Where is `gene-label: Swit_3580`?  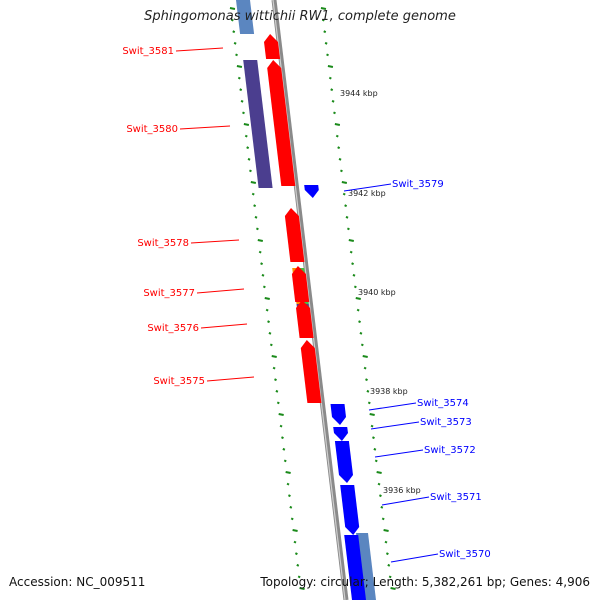
gene-label: Swit_3580 is located at coordinates (152, 129).